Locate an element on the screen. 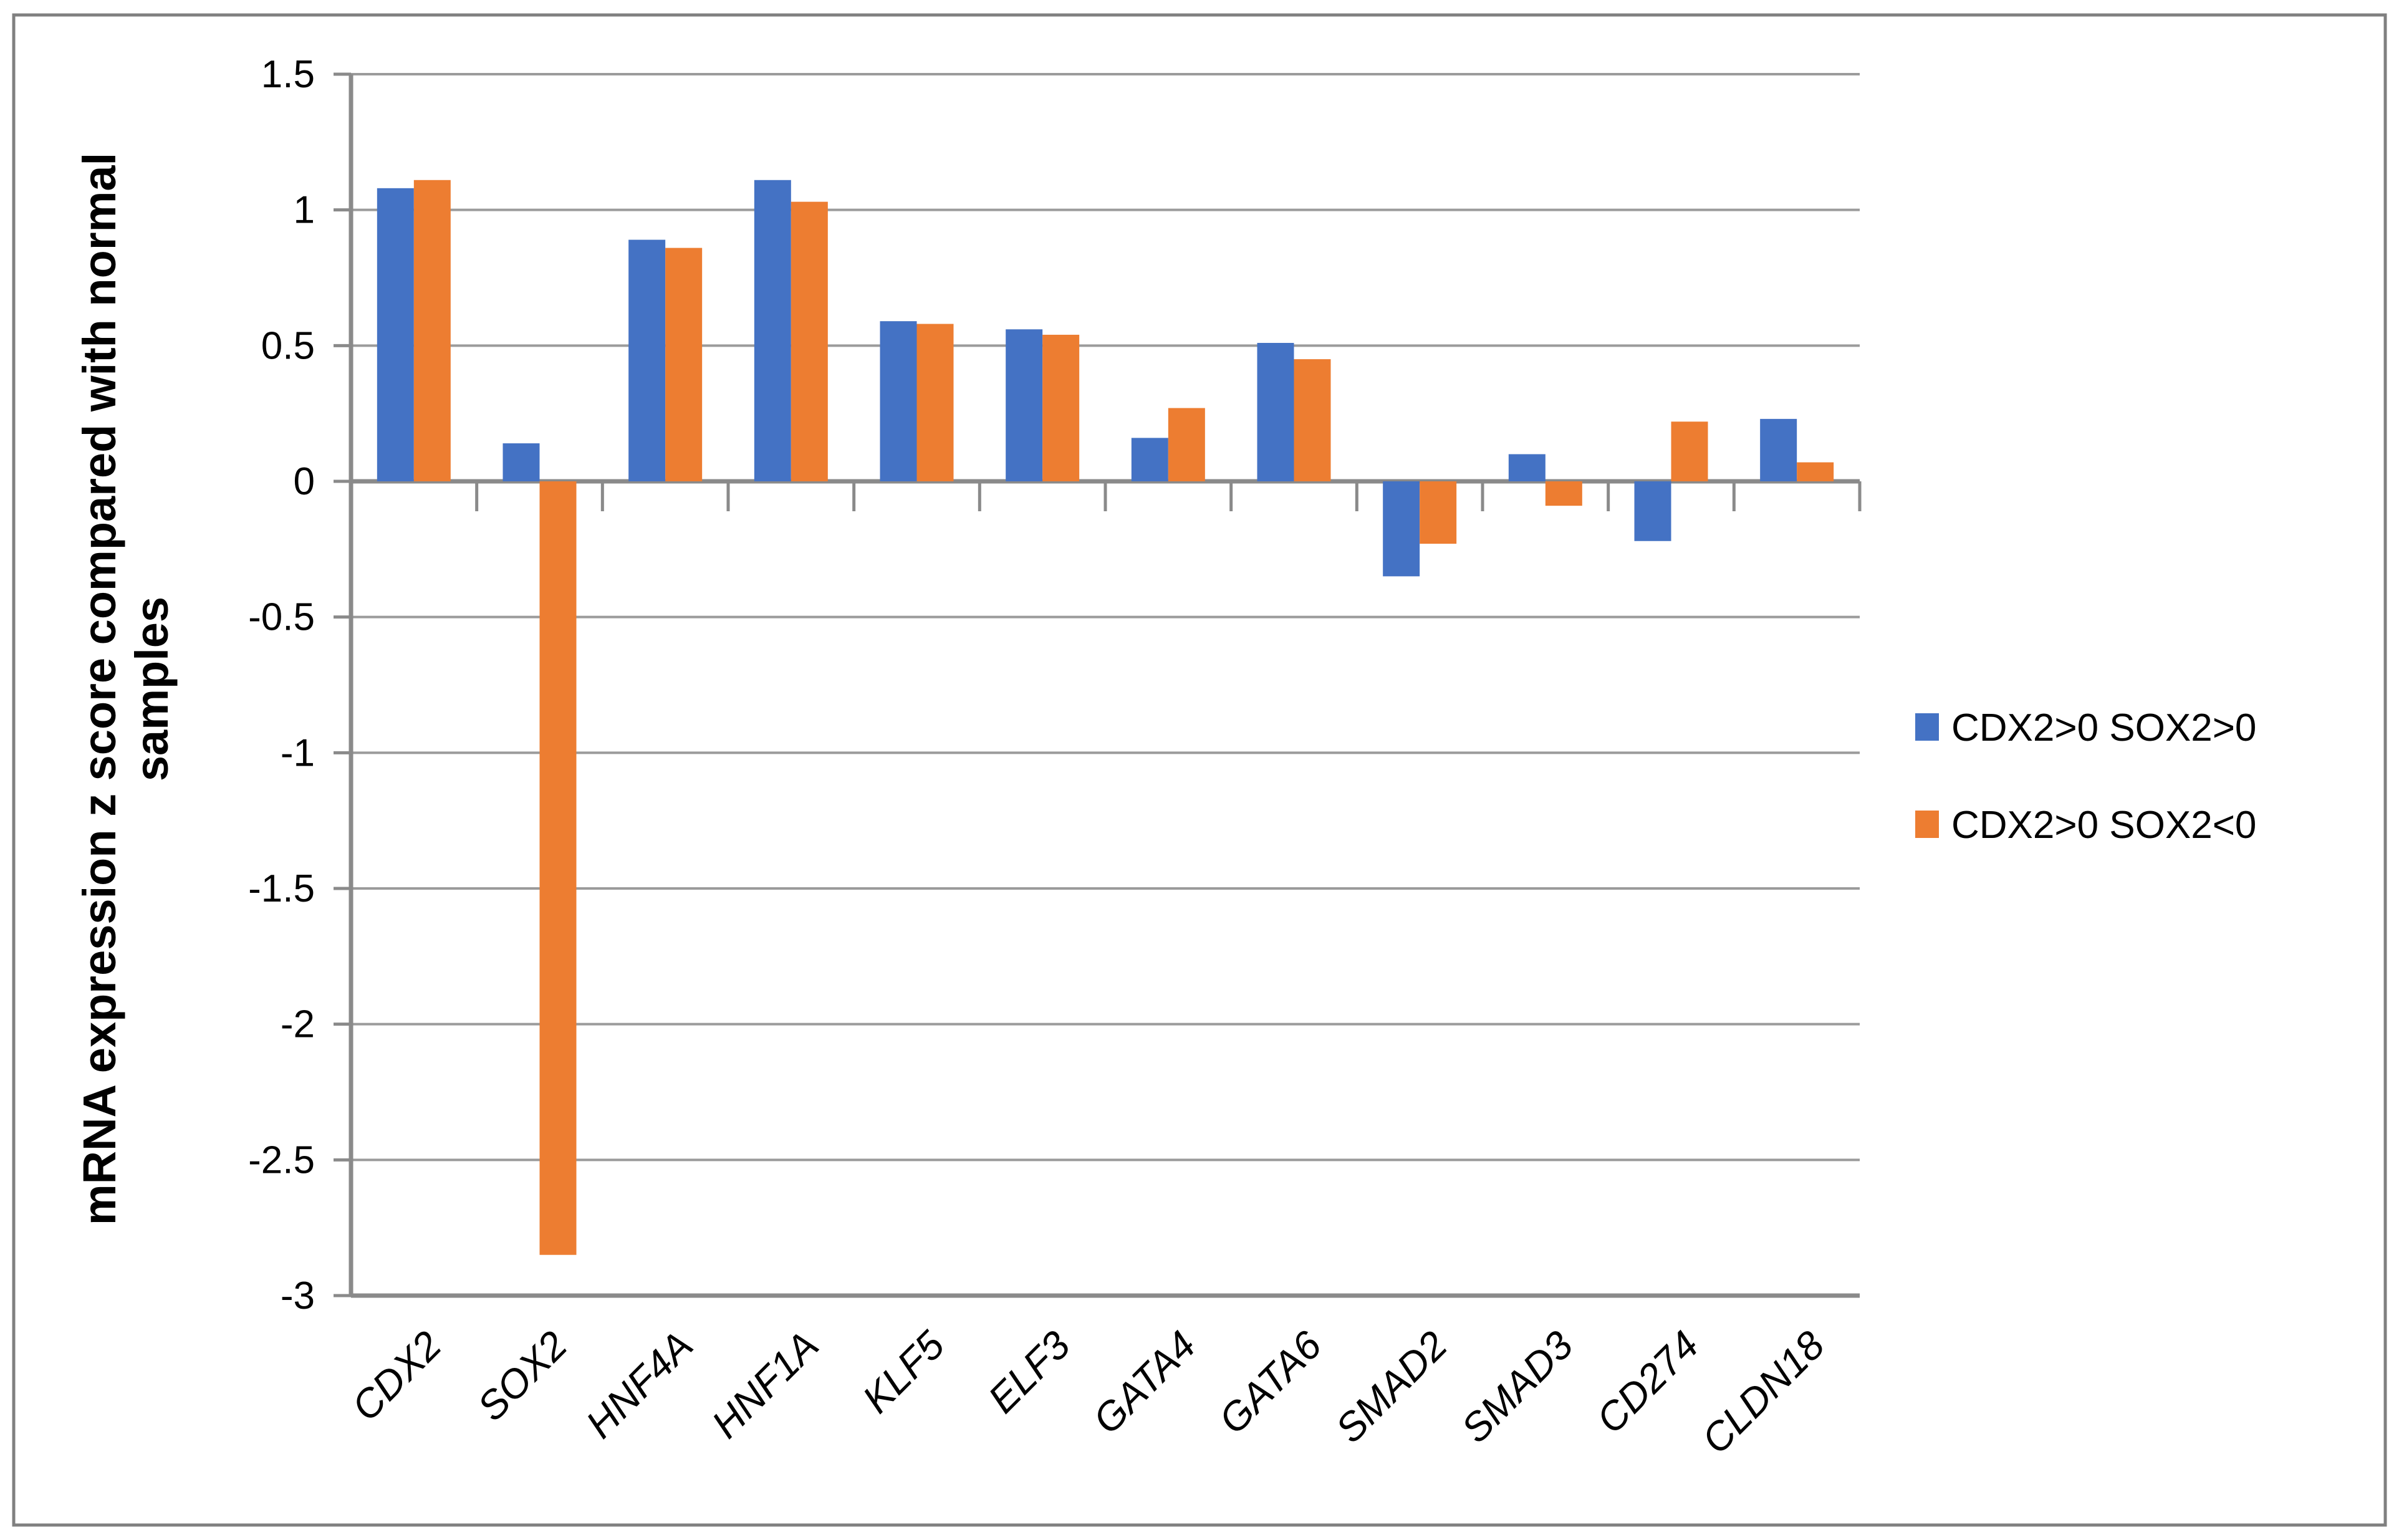  y-tick-label--3: -3 is located at coordinates (298, 1296).